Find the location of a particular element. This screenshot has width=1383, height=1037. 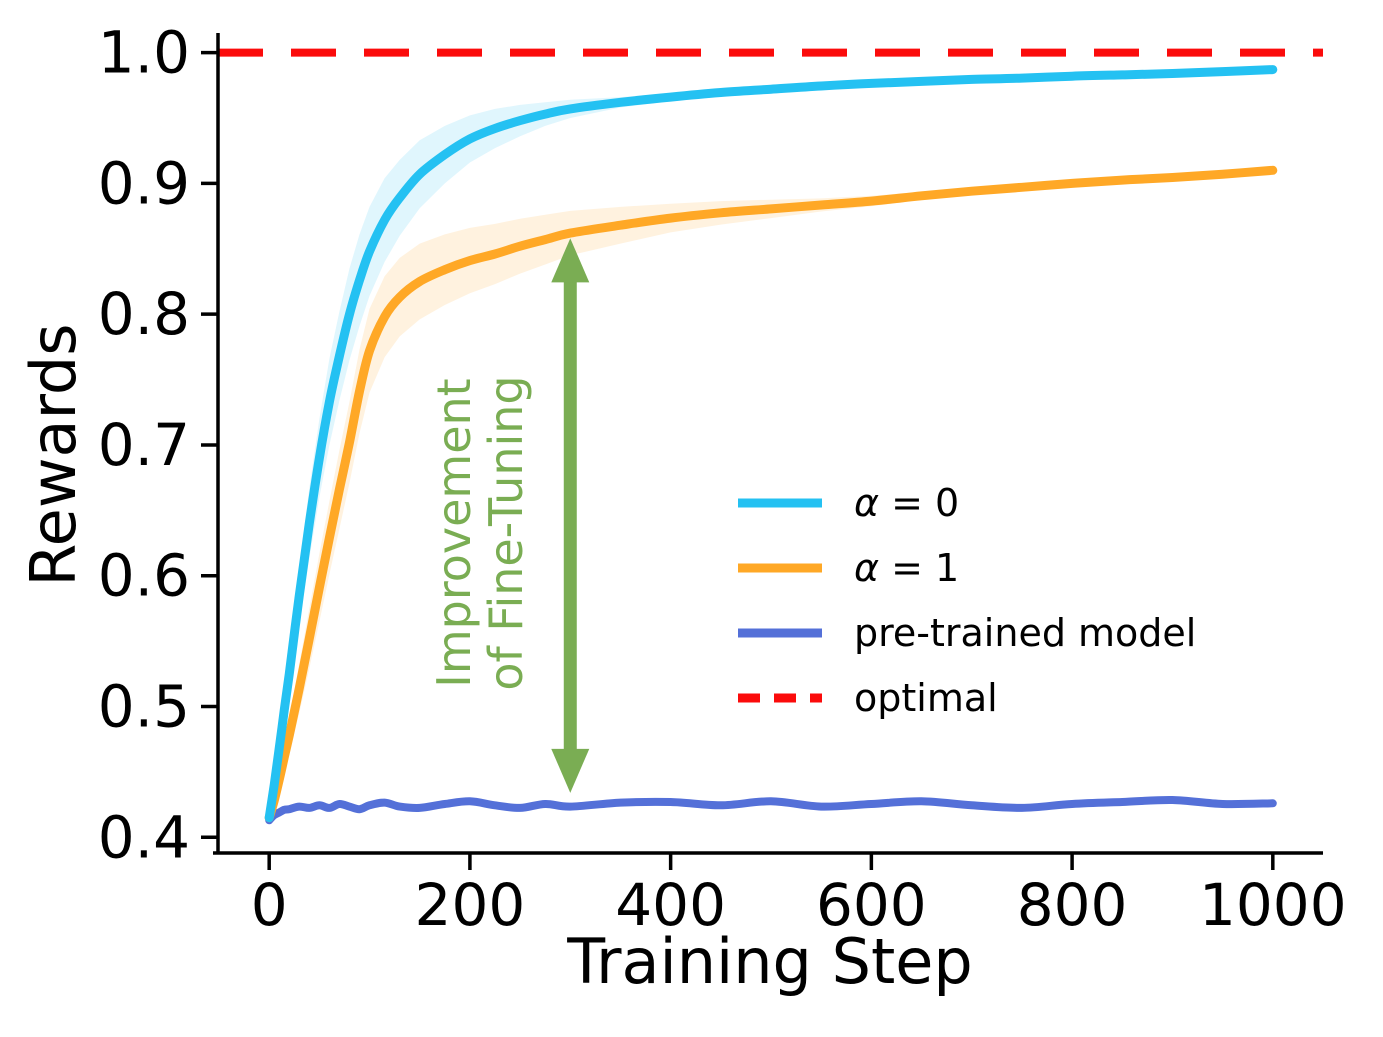

x-axis-label-text: Training Step is located at coordinates (770, 961).